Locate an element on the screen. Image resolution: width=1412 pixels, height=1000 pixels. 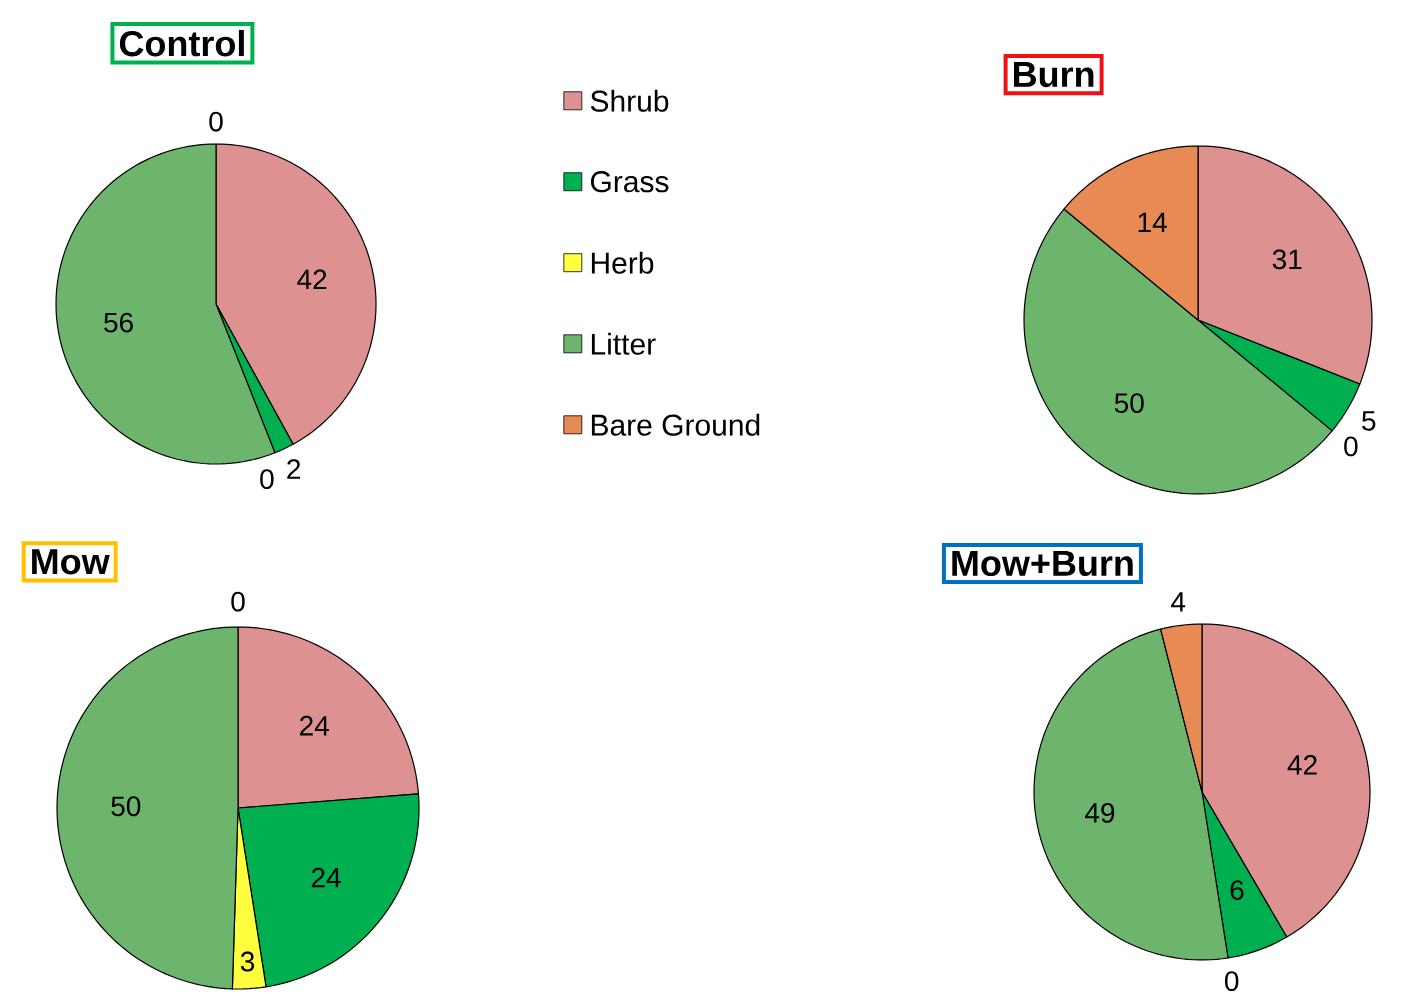
chart-title: Burn is located at coordinates (1054, 75).